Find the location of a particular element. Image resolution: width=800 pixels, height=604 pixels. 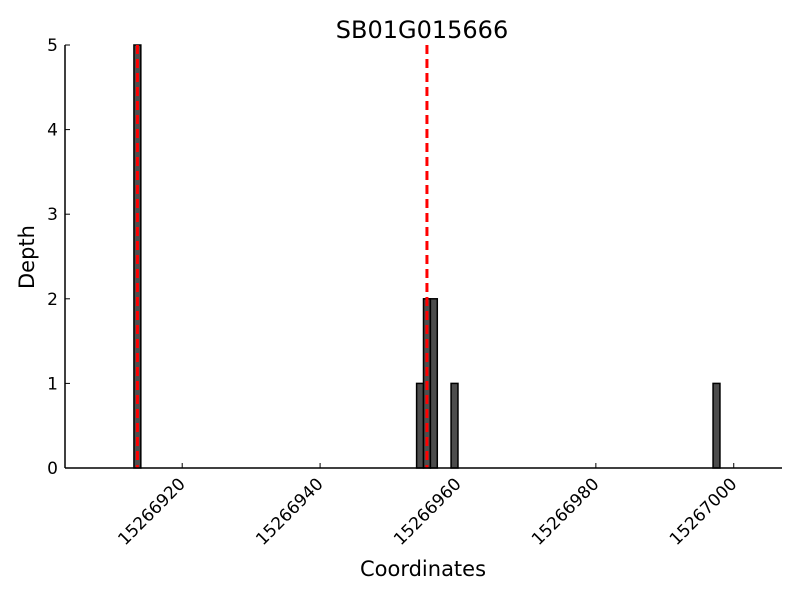

x-tick-label: 15266940 is located at coordinates (289, 511).